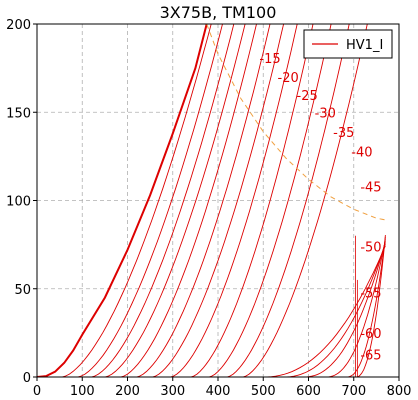  Describe the element at coordinates (37, 391) in the screenshot. I see `x-tick-label: 0` at that location.